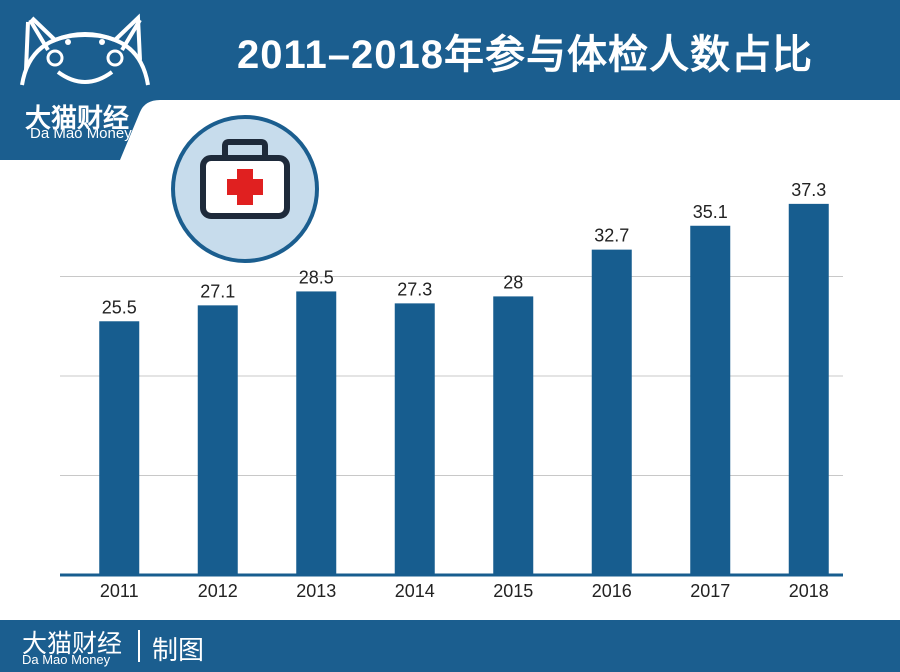  Describe the element at coordinates (464, 591) in the screenshot. I see `x-tick-labels: 2011 2012 2013 2014 2015 2016 2017 2018` at that location.